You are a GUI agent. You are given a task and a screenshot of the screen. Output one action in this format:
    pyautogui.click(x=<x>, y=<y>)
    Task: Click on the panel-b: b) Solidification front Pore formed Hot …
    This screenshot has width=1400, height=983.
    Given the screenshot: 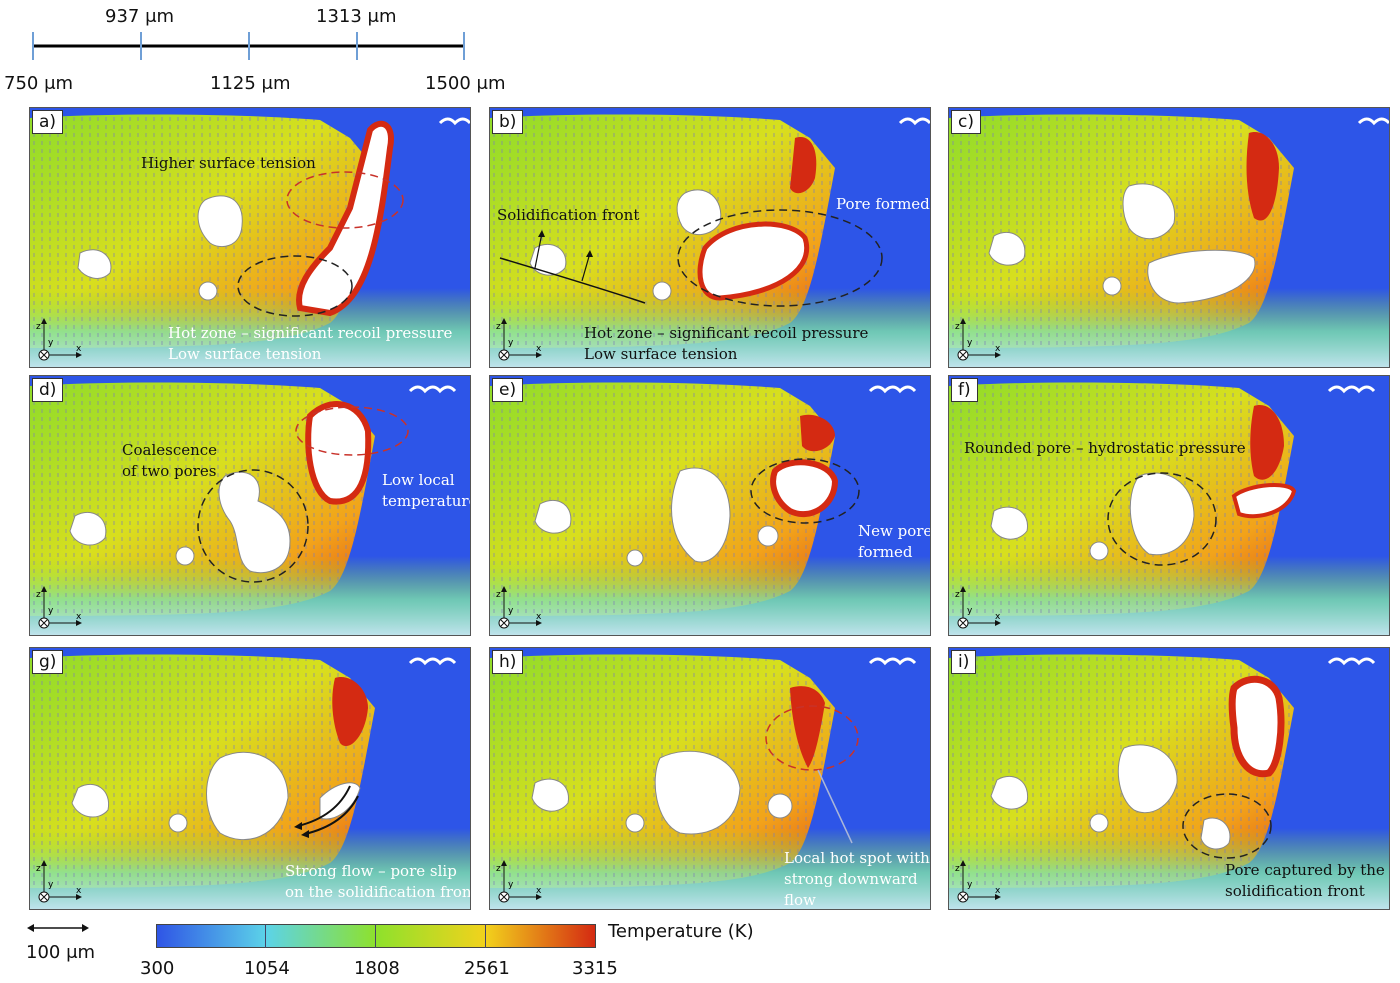 What is the action you would take?
    pyautogui.click(x=710, y=237)
    